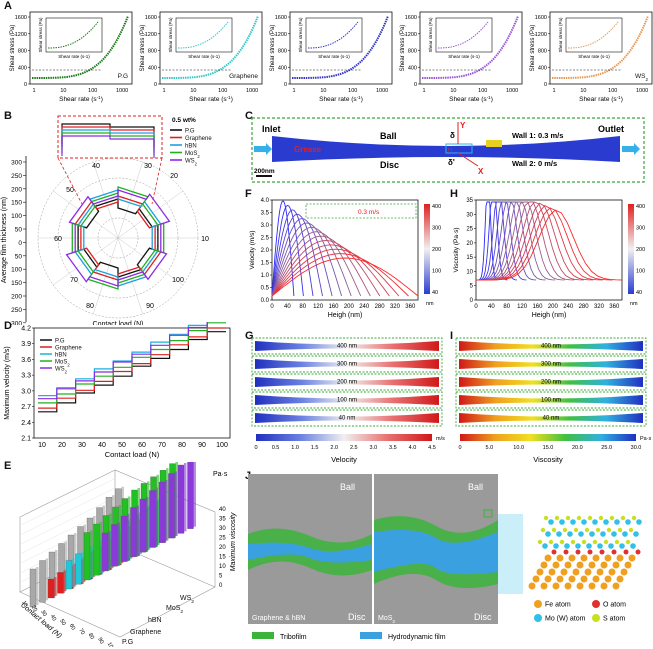 This screenshot has width=653, height=649. What do you see at coordinates (293, 637) in the screenshot?
I see `tribofilm-legend: Tribofilm` at bounding box center [293, 637].